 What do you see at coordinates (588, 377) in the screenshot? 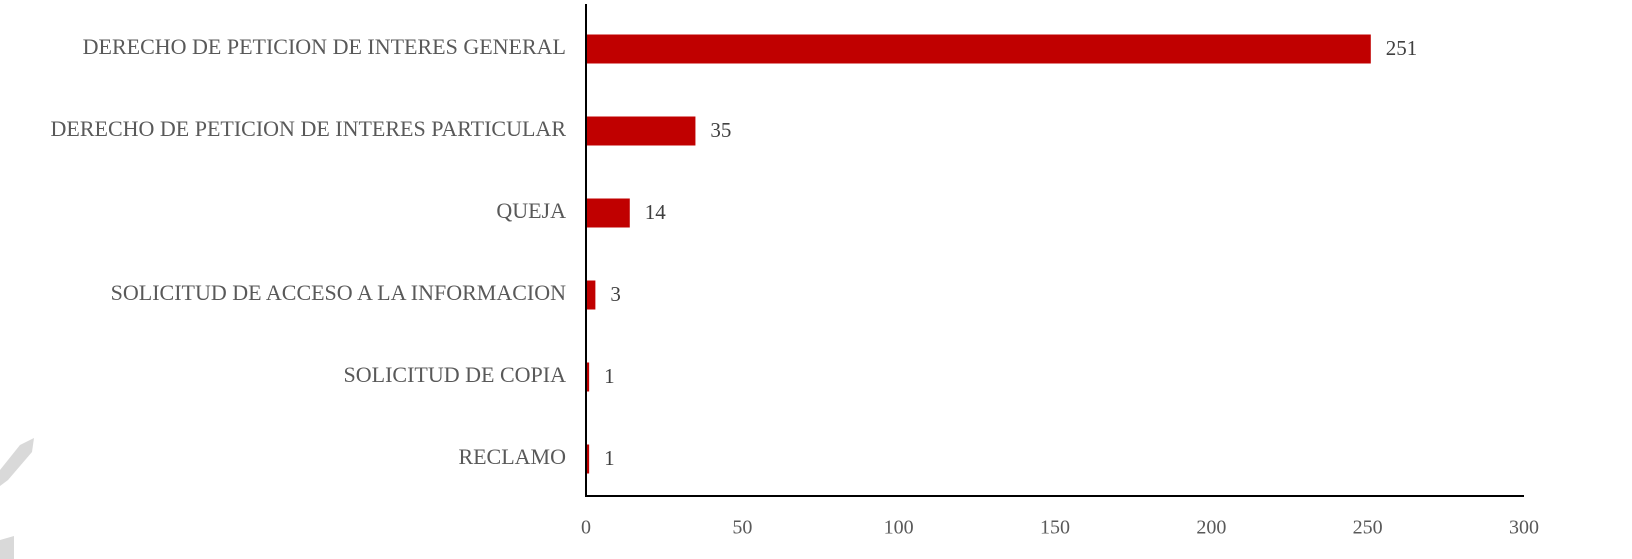
I see `bar-solicitud-de-copia` at bounding box center [588, 377].